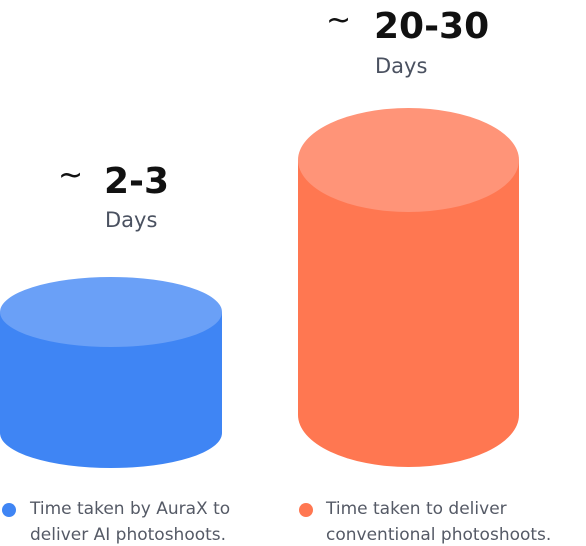 This screenshot has height=546, width=586. Describe the element at coordinates (416, 509) in the screenshot. I see `legend-text: Time taken to deliver` at that location.